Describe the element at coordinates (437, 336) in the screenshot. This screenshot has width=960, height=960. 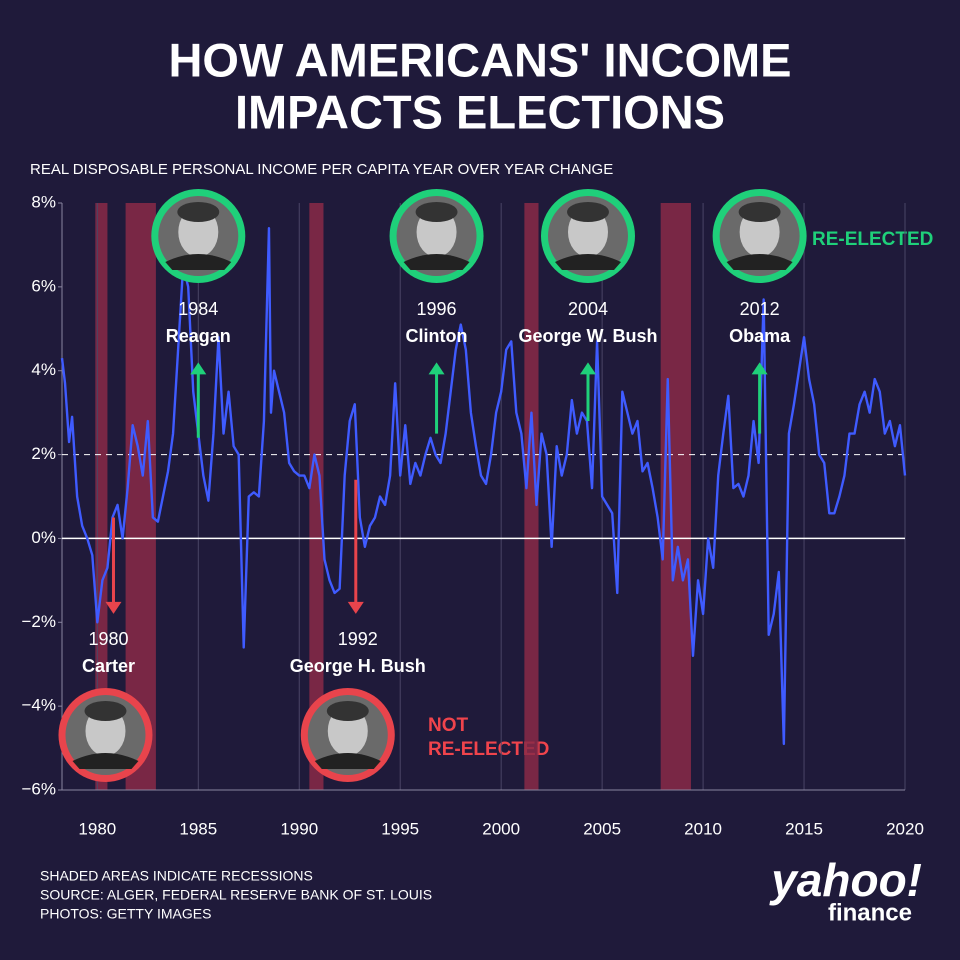
I see `annotation-name: Clinton` at that location.